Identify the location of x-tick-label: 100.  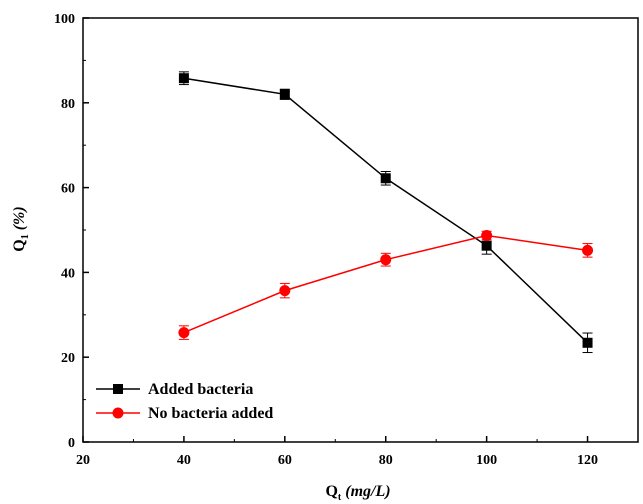
(486, 460).